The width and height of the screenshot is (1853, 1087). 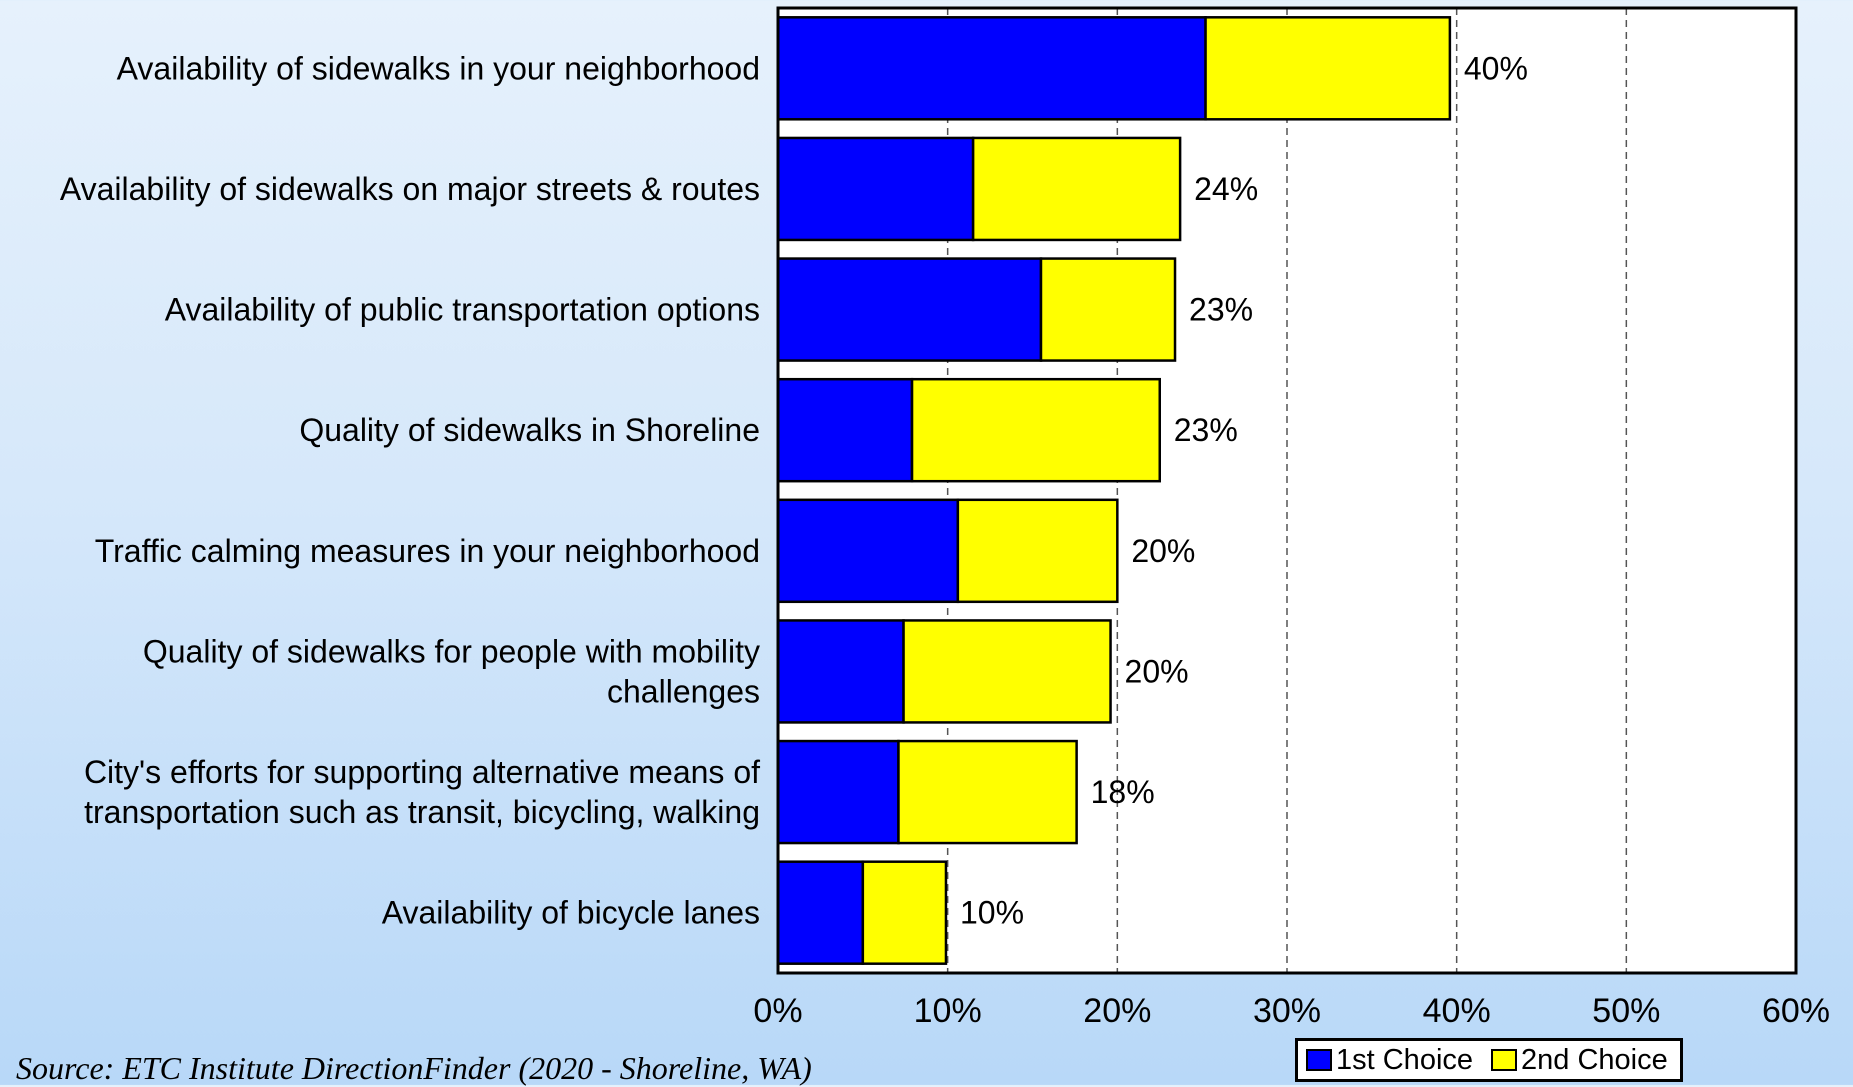 What do you see at coordinates (992, 913) in the screenshot?
I see `data-label: 10%` at bounding box center [992, 913].